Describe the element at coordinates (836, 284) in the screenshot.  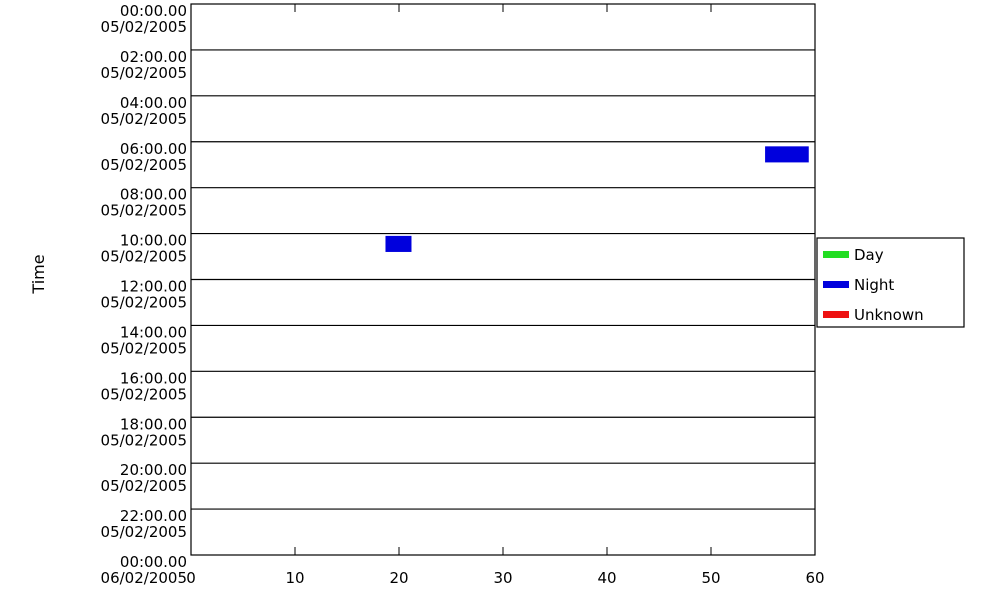
I see `legend-swatch-night` at that location.